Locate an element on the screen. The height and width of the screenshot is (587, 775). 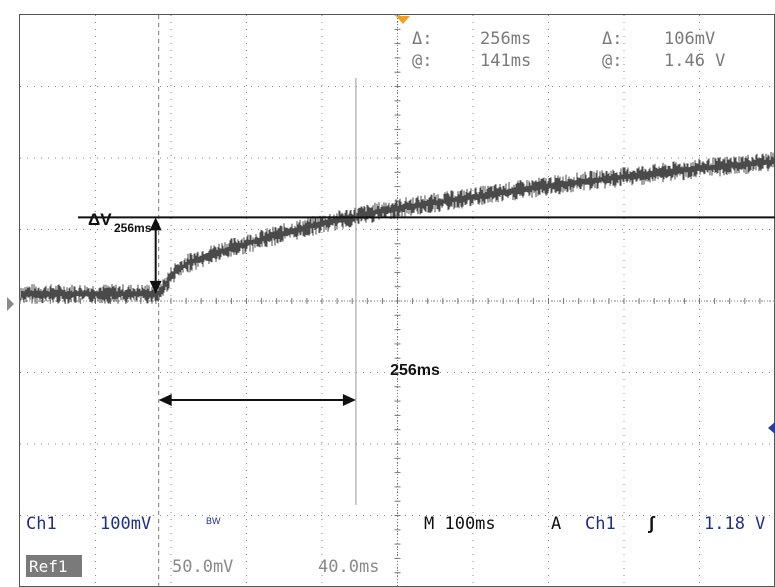
delta-v-subscript: 256ms is located at coordinates (133, 228).